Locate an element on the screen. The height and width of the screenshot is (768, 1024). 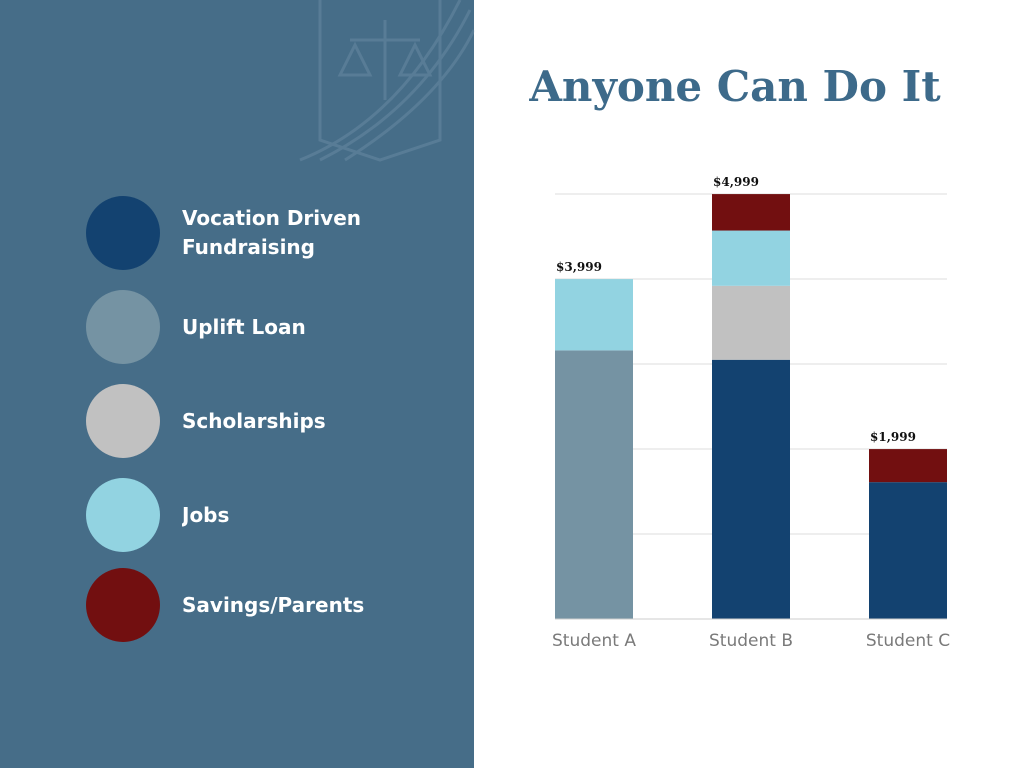
chart-title: Anyone Can Do It is located at coordinates (734, 86).